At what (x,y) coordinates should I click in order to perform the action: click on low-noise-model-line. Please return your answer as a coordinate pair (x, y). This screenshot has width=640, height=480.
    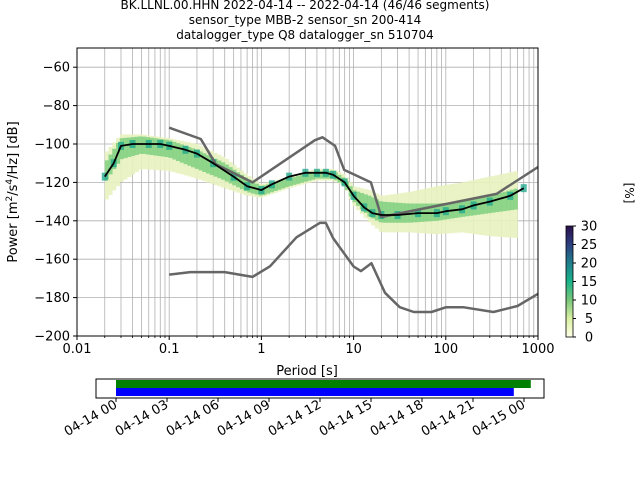
    Looking at the image, I should click on (353, 267).